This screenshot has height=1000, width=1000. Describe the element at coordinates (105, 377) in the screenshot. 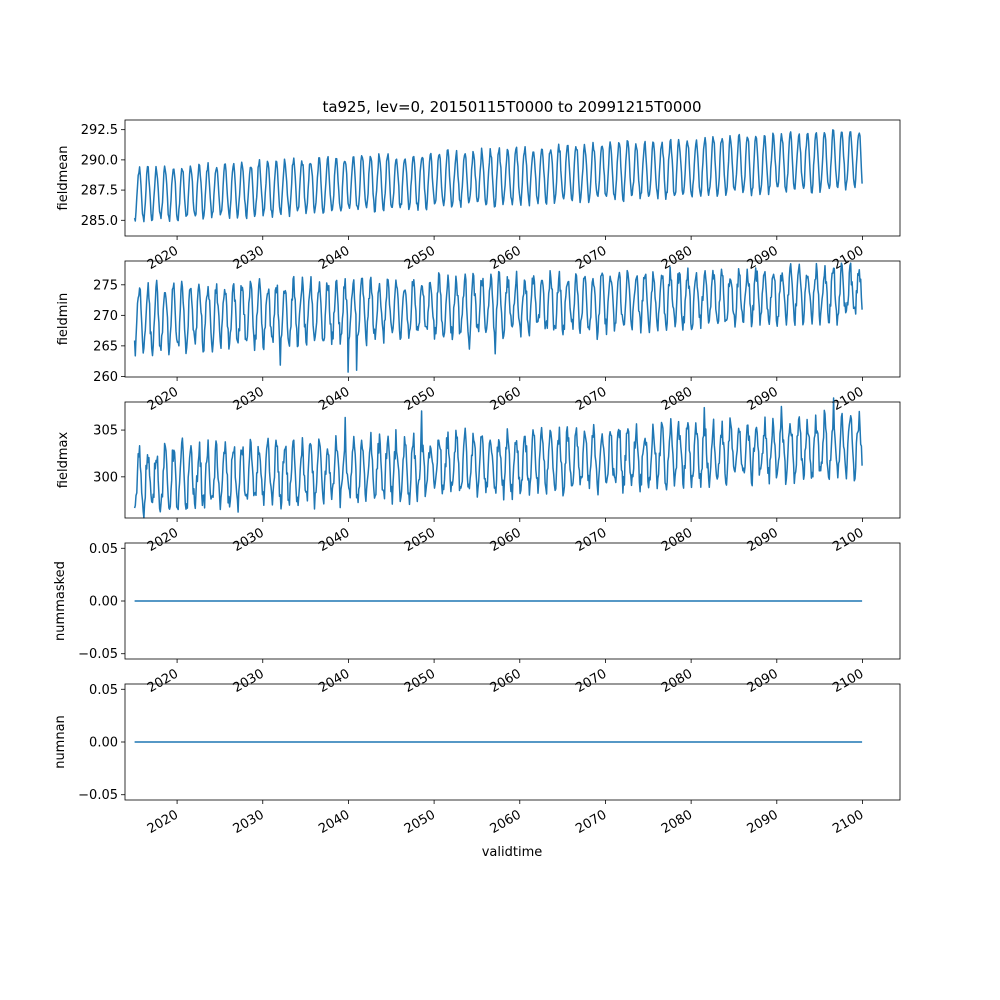

I see `y-tick-label: 260` at that location.